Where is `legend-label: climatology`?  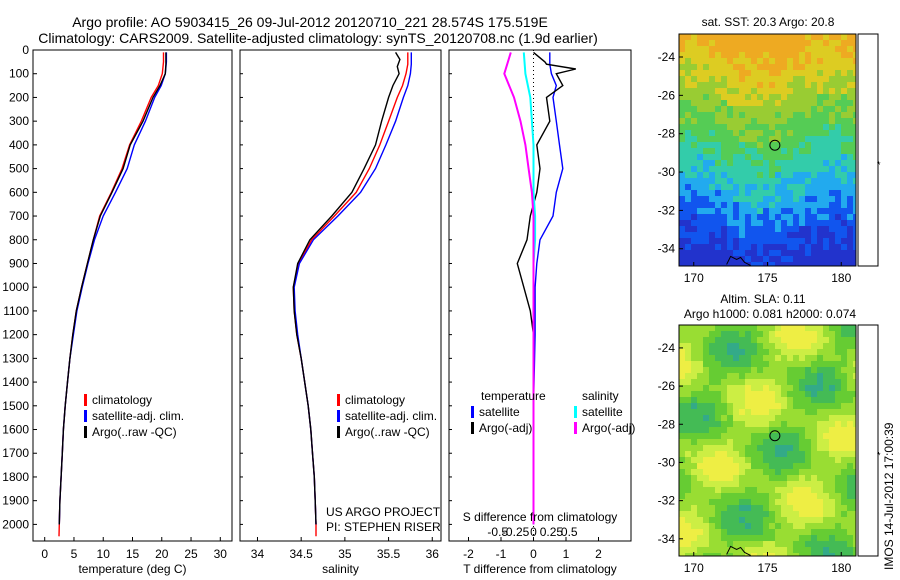
legend-label: climatology is located at coordinates (375, 400).